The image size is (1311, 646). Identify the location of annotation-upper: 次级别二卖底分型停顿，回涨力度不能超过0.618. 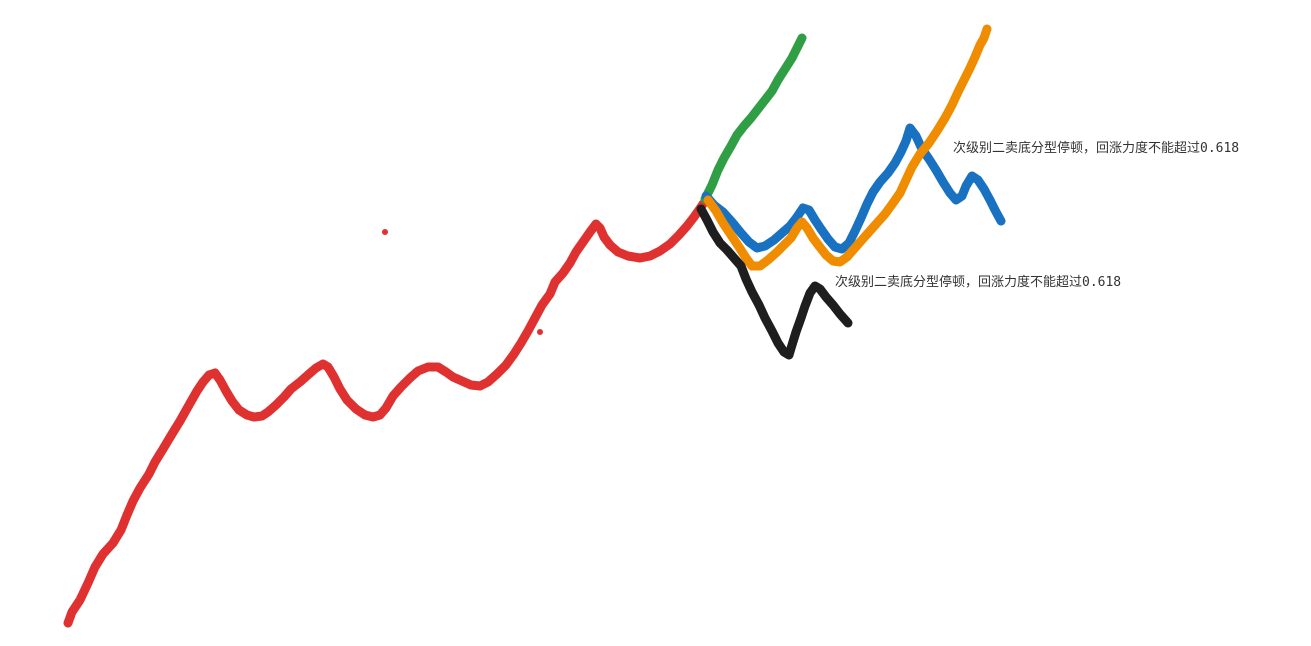
(1096, 148).